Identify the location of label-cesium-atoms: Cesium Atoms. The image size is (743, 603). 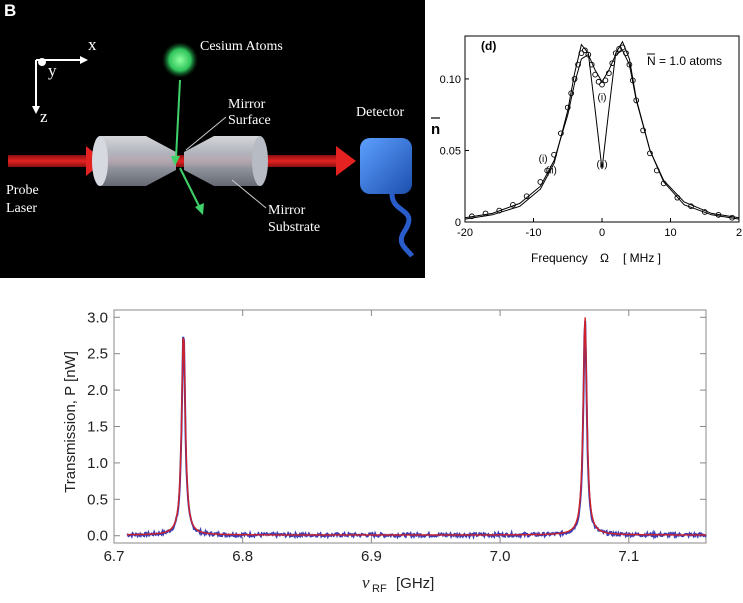
(241, 46).